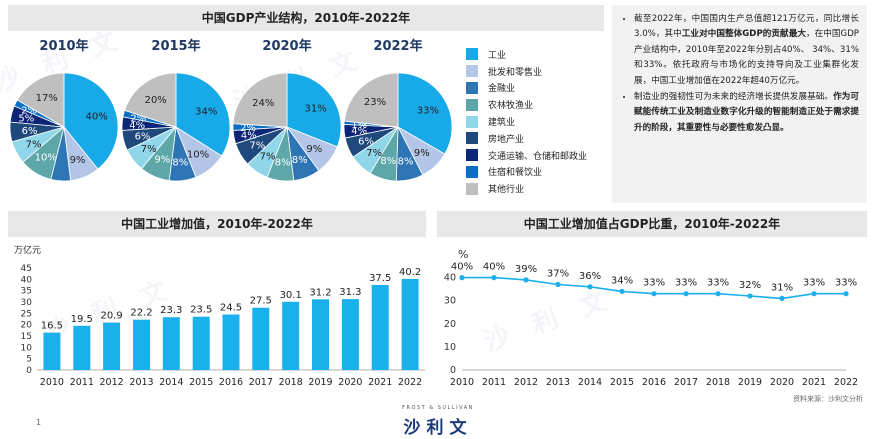 Image resolution: width=875 pixels, height=439 pixels. What do you see at coordinates (450, 301) in the screenshot?
I see `line-y-tick: 30` at bounding box center [450, 301].